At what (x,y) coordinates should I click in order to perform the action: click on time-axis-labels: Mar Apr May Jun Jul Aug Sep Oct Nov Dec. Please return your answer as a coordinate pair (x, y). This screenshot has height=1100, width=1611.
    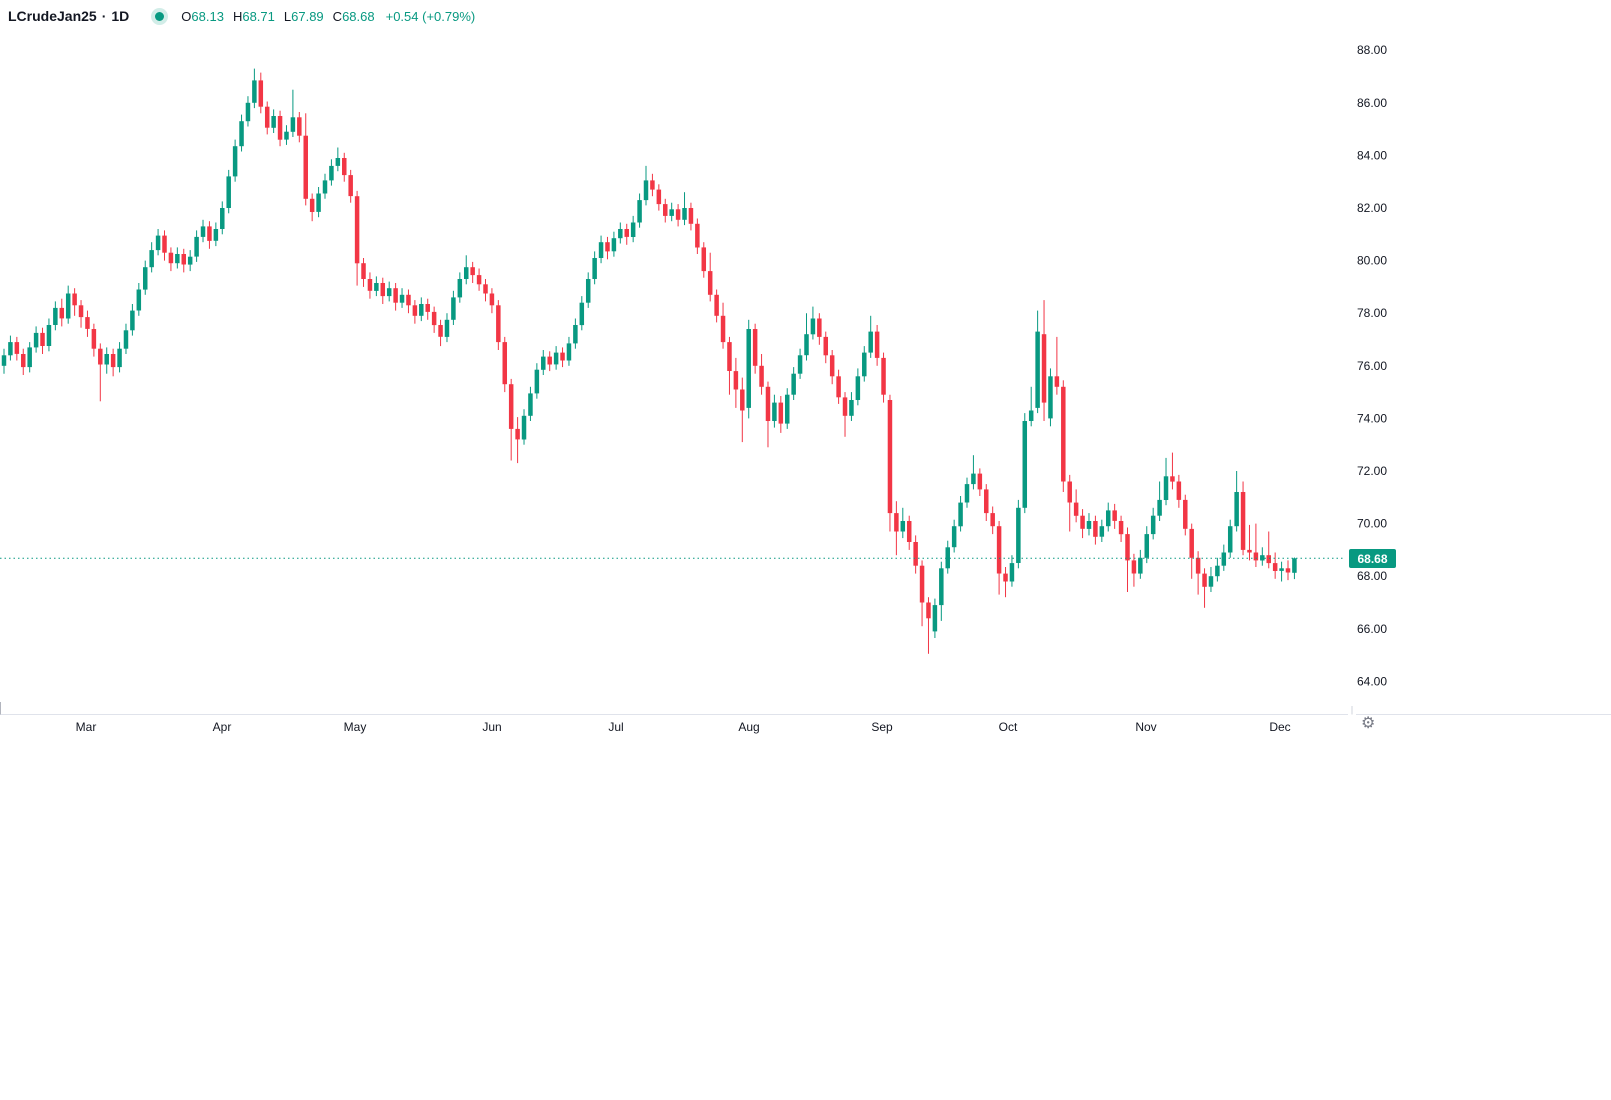
    Looking at the image, I should click on (683, 727).